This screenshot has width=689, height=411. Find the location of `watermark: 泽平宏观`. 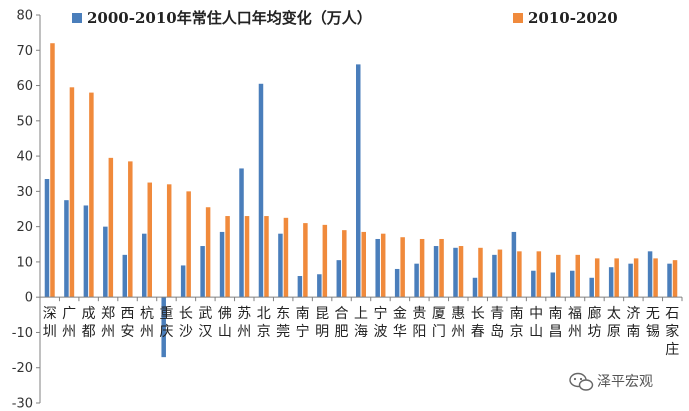

watermark: 泽平宏观 is located at coordinates (611, 381).